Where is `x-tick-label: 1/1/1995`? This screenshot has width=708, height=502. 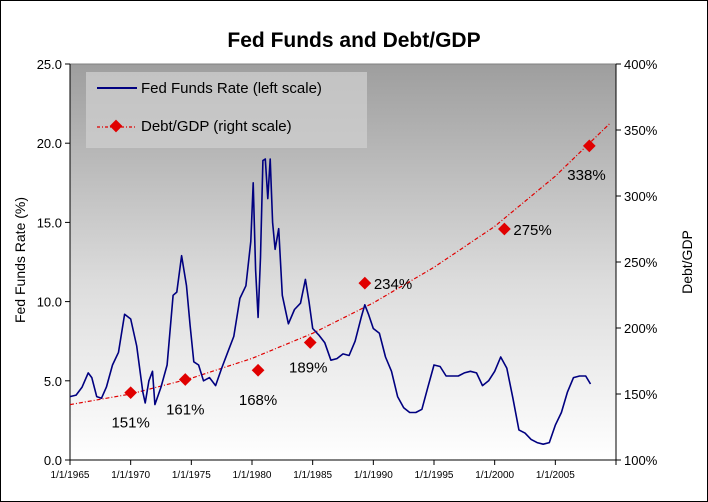 x-tick-label: 1/1/1995 is located at coordinates (434, 475).